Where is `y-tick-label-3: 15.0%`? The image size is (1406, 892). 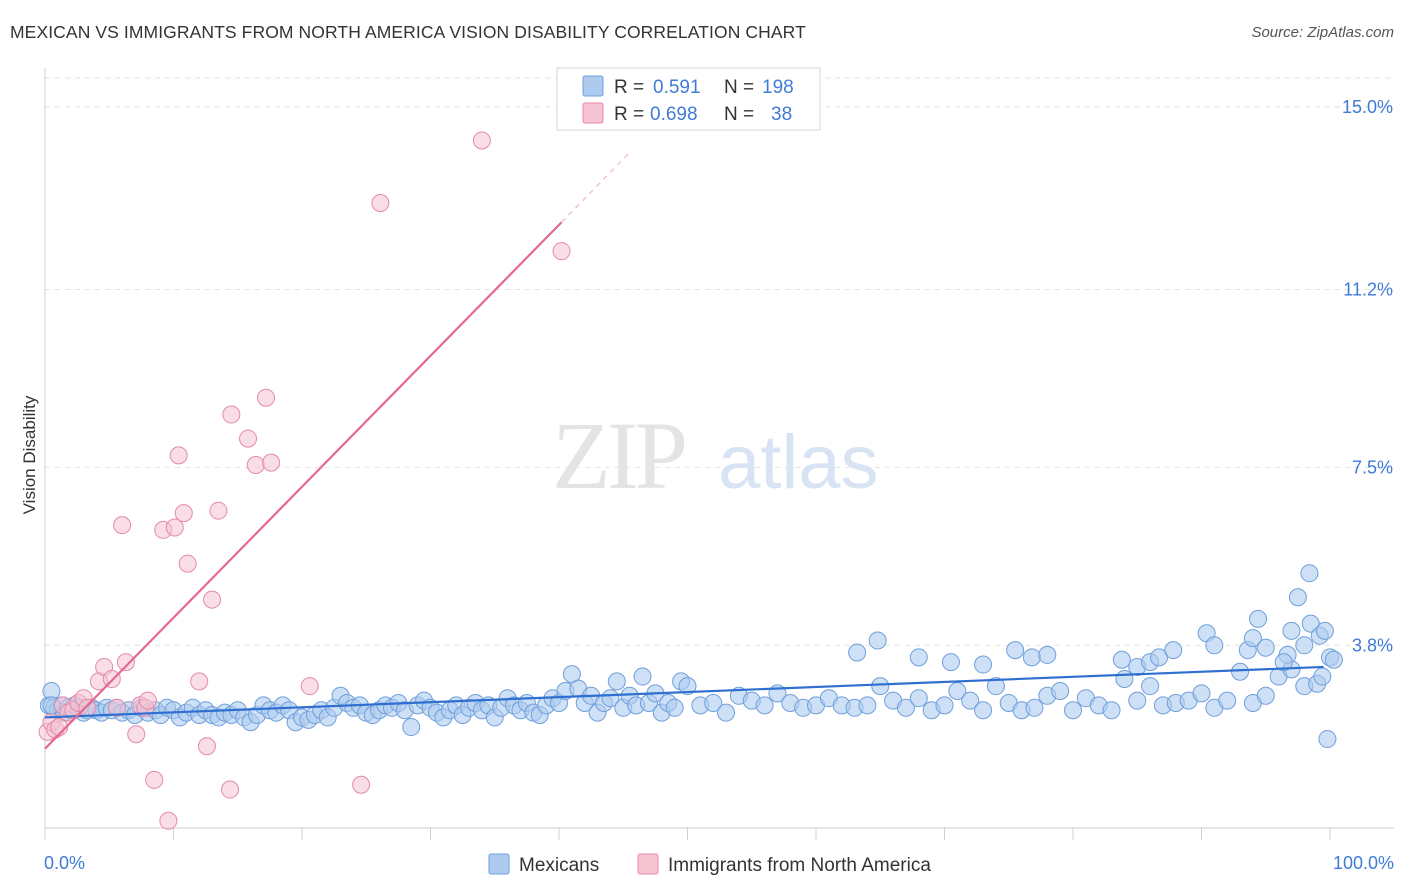
y-tick-label-3: 15.0% is located at coordinates (1367, 107).